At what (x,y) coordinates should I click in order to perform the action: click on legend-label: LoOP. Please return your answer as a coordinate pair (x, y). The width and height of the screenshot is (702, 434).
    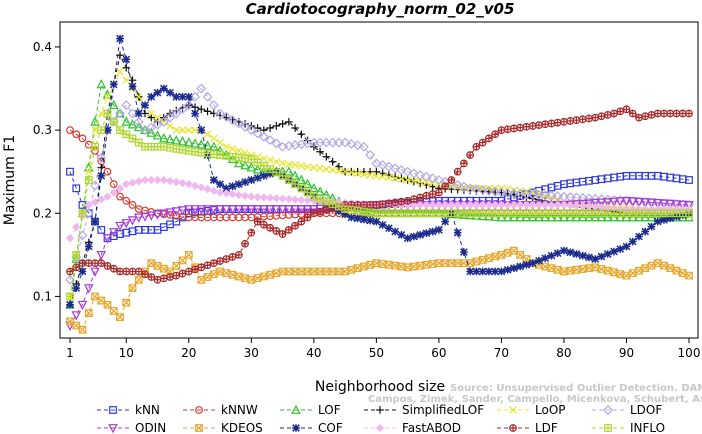
    Looking at the image, I should click on (550, 410).